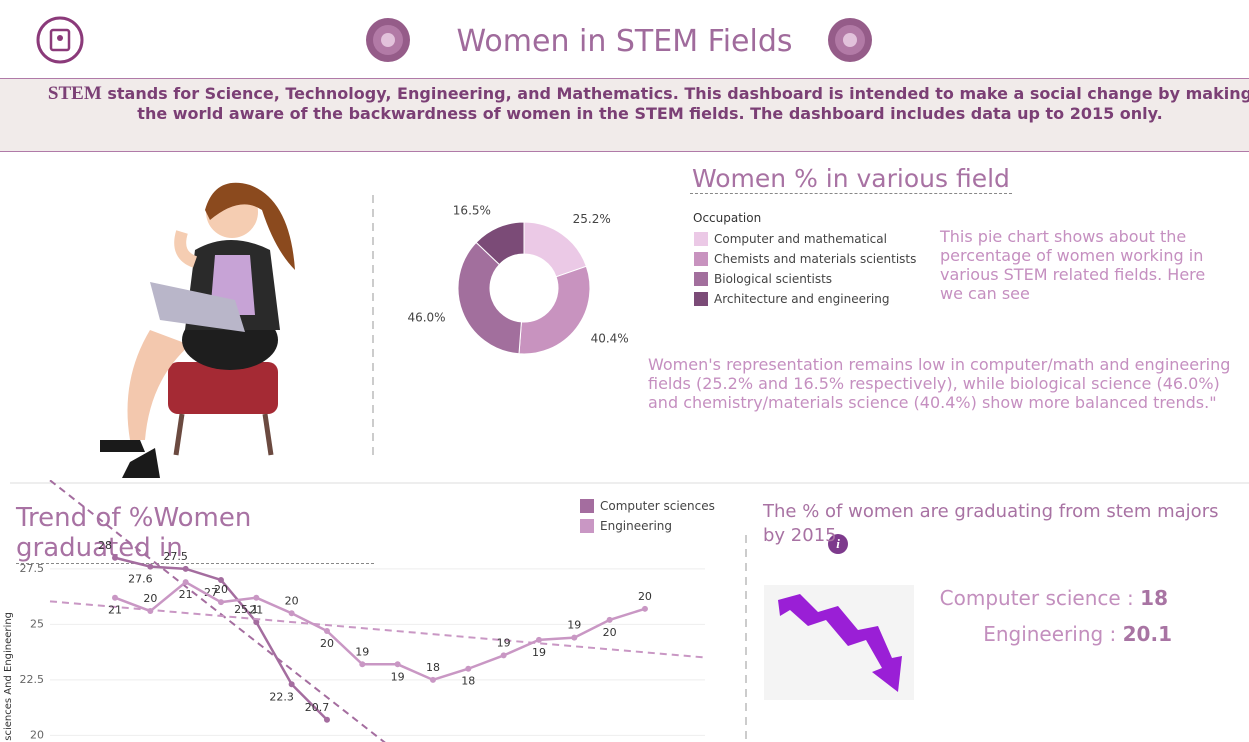 The height and width of the screenshot is (742, 1249). I want to click on trend-line, so click(217, 611).